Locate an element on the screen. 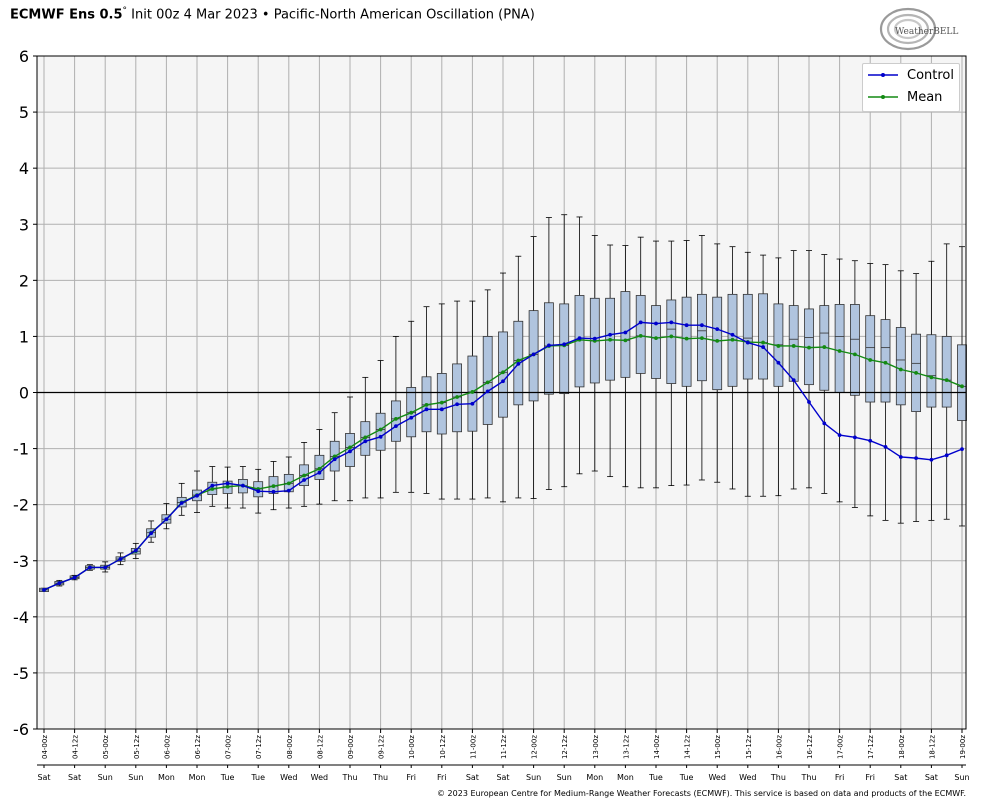  x-tick-label: 08-12z is located at coordinates (320, 747).